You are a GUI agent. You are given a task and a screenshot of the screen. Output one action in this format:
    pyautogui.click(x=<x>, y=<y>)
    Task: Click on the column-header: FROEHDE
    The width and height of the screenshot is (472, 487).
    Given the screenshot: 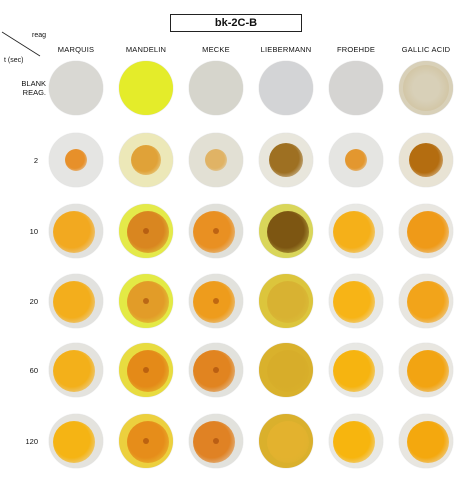 What is the action you would take?
    pyautogui.click(x=356, y=49)
    